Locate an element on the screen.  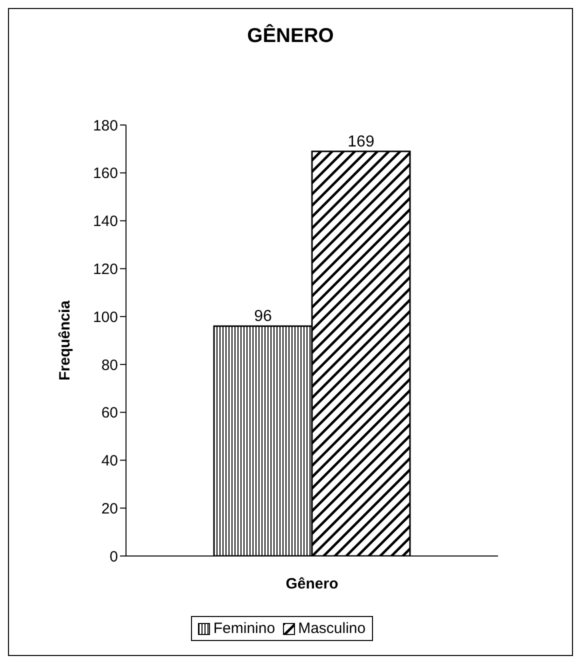
y-axis-title: Frequência is located at coordinates (65, 340).